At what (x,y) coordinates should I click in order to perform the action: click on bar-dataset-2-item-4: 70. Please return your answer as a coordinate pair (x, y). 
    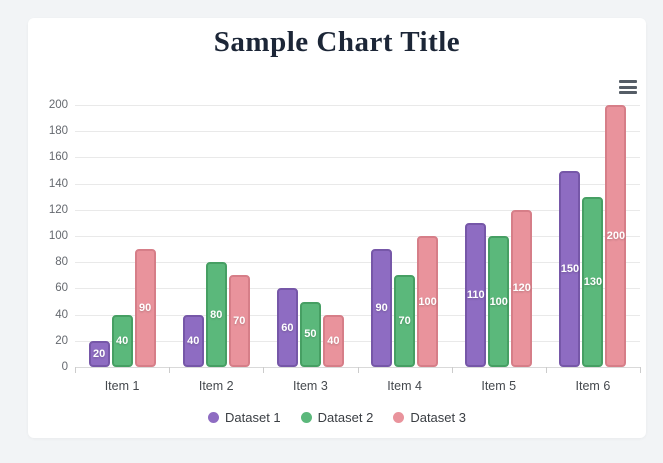
    Looking at the image, I should click on (405, 321).